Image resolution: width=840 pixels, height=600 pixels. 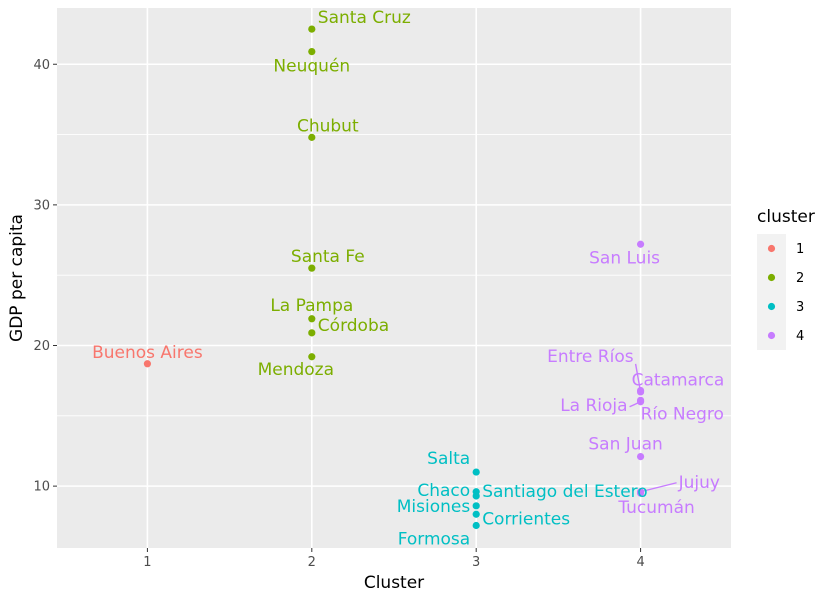 I want to click on x-axis-title: Cluster, so click(x=394, y=583).